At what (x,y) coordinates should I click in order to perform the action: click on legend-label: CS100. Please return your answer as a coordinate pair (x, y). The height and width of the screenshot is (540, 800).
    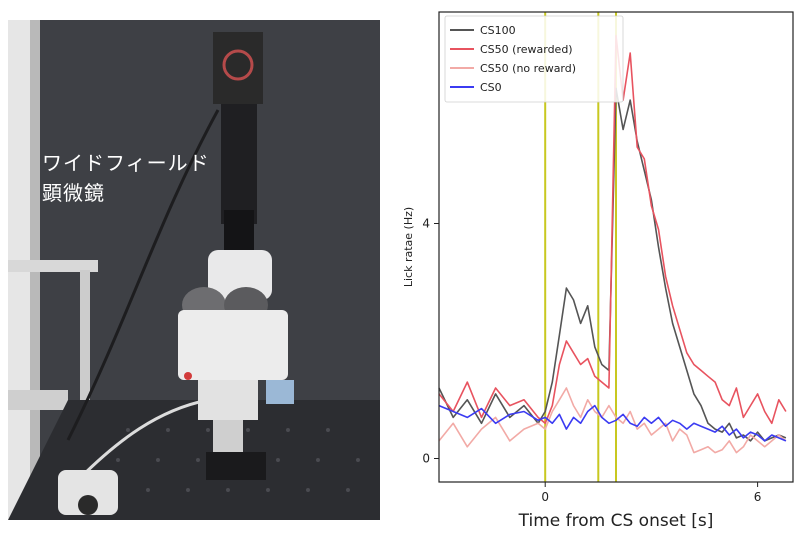
    Looking at the image, I should click on (498, 30).